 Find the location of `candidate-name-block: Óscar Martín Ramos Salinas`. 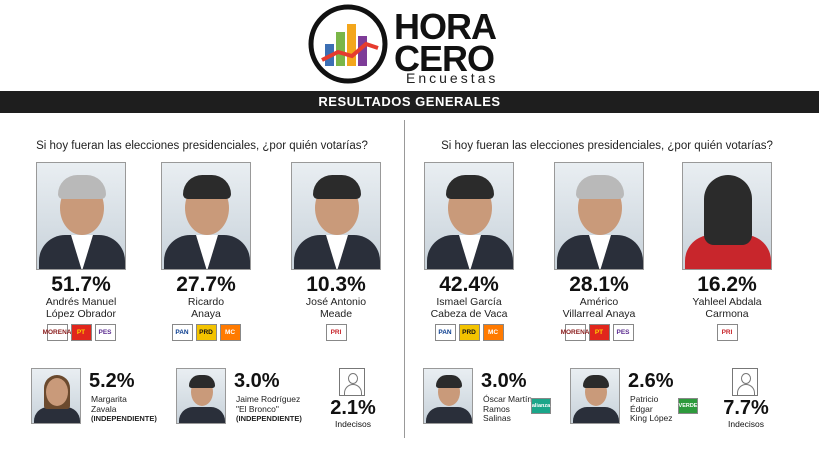

candidate-name-block: Óscar Martín Ramos Salinas is located at coordinates (508, 409).